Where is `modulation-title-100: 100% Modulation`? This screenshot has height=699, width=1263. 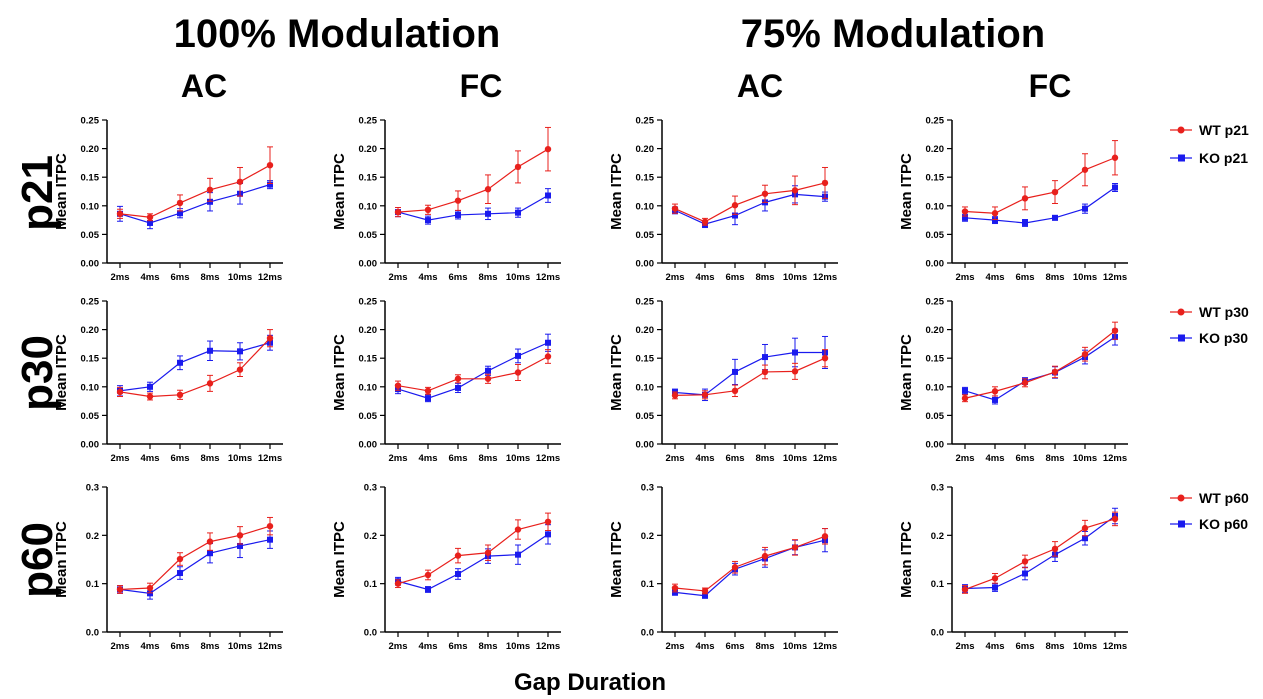 modulation-title-100: 100% Modulation is located at coordinates (337, 34).